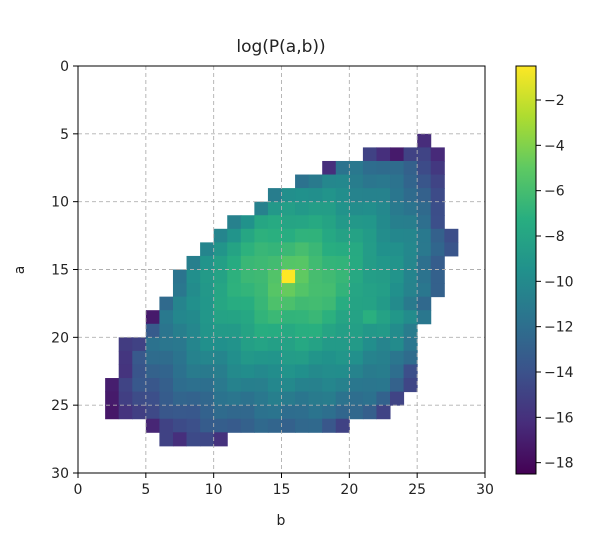  What do you see at coordinates (417, 490) in the screenshot?
I see `x-tick-label: 25` at bounding box center [417, 490].